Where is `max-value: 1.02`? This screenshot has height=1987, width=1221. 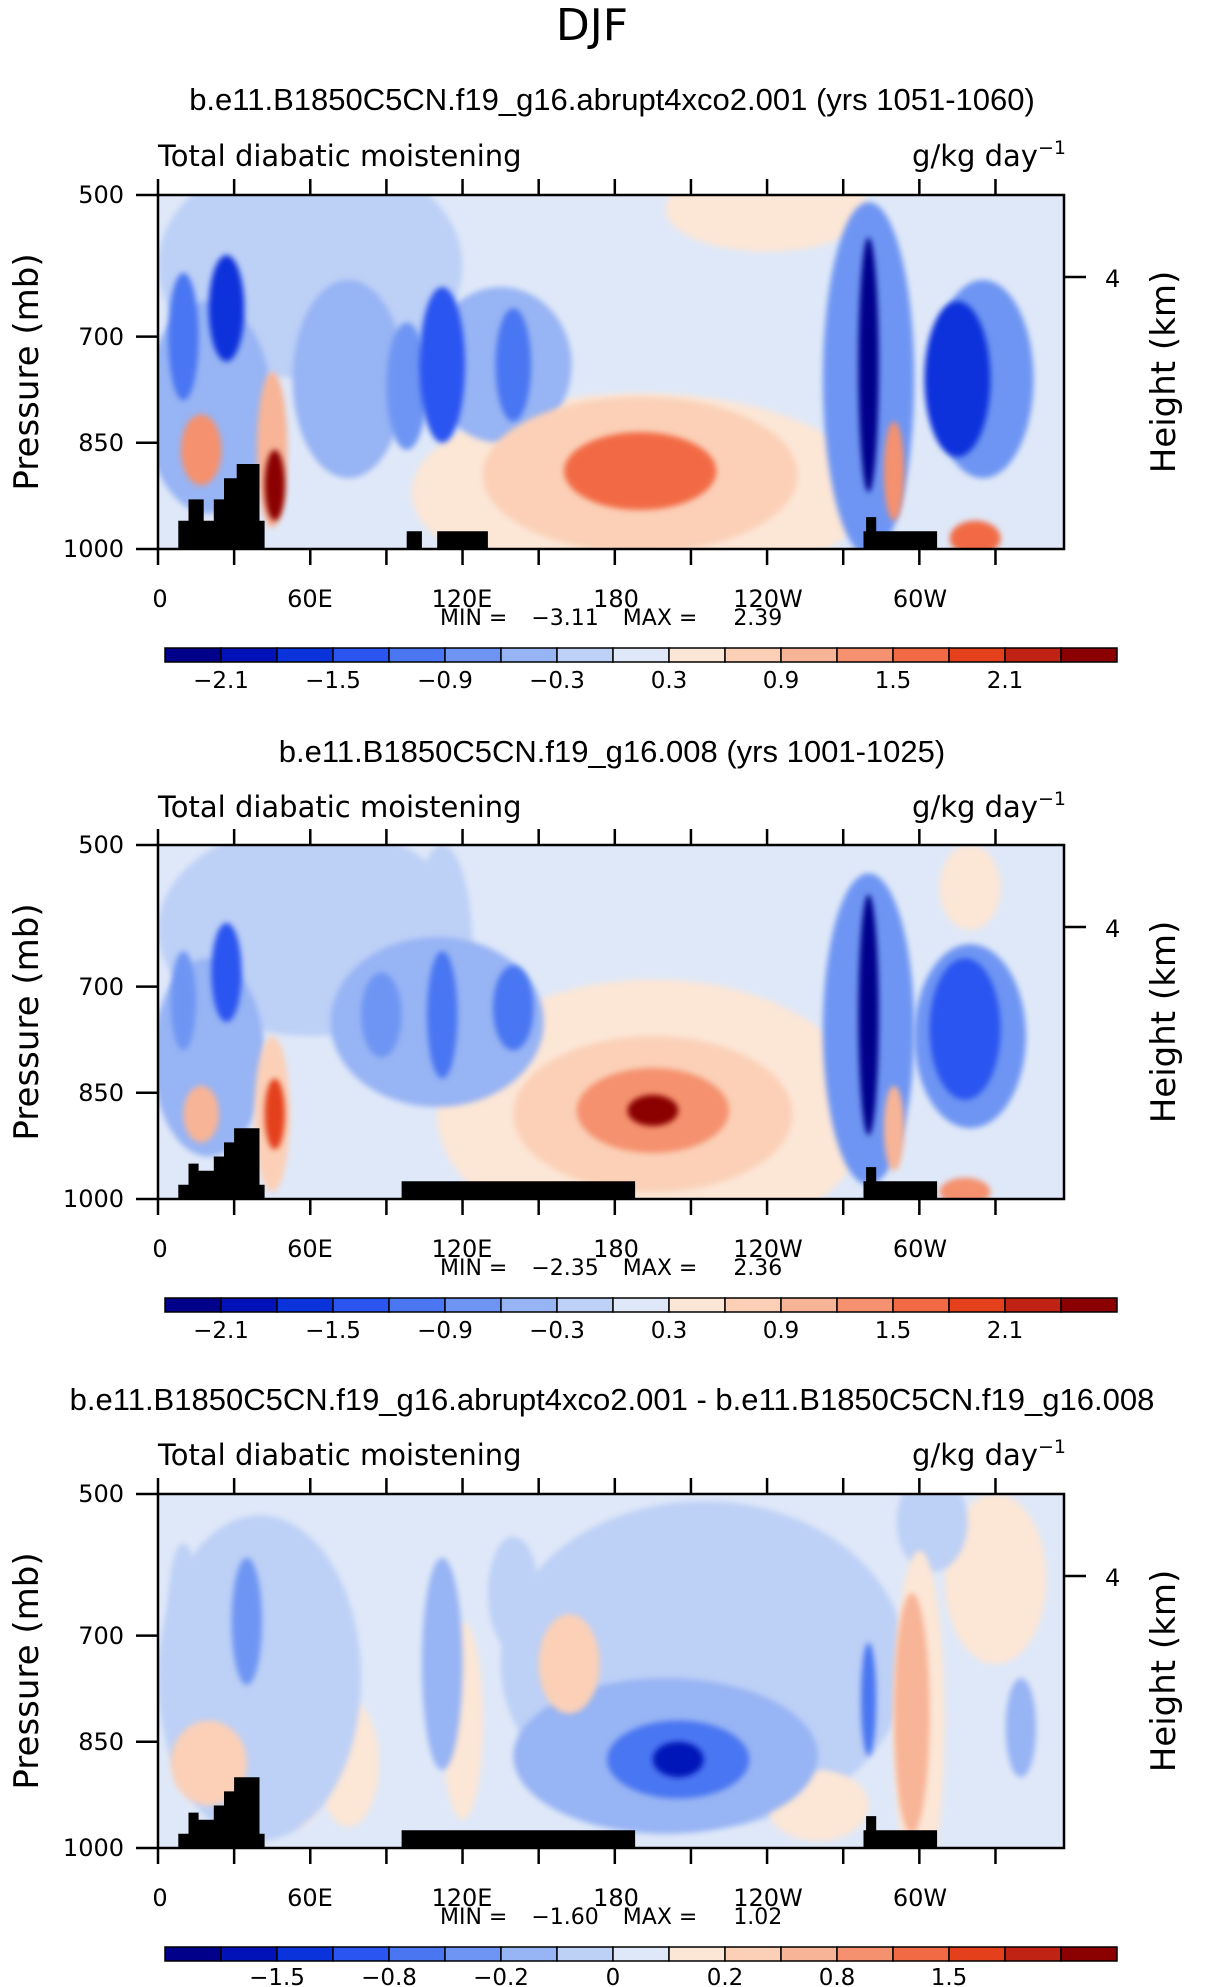 max-value: 1.02 is located at coordinates (757, 1917).